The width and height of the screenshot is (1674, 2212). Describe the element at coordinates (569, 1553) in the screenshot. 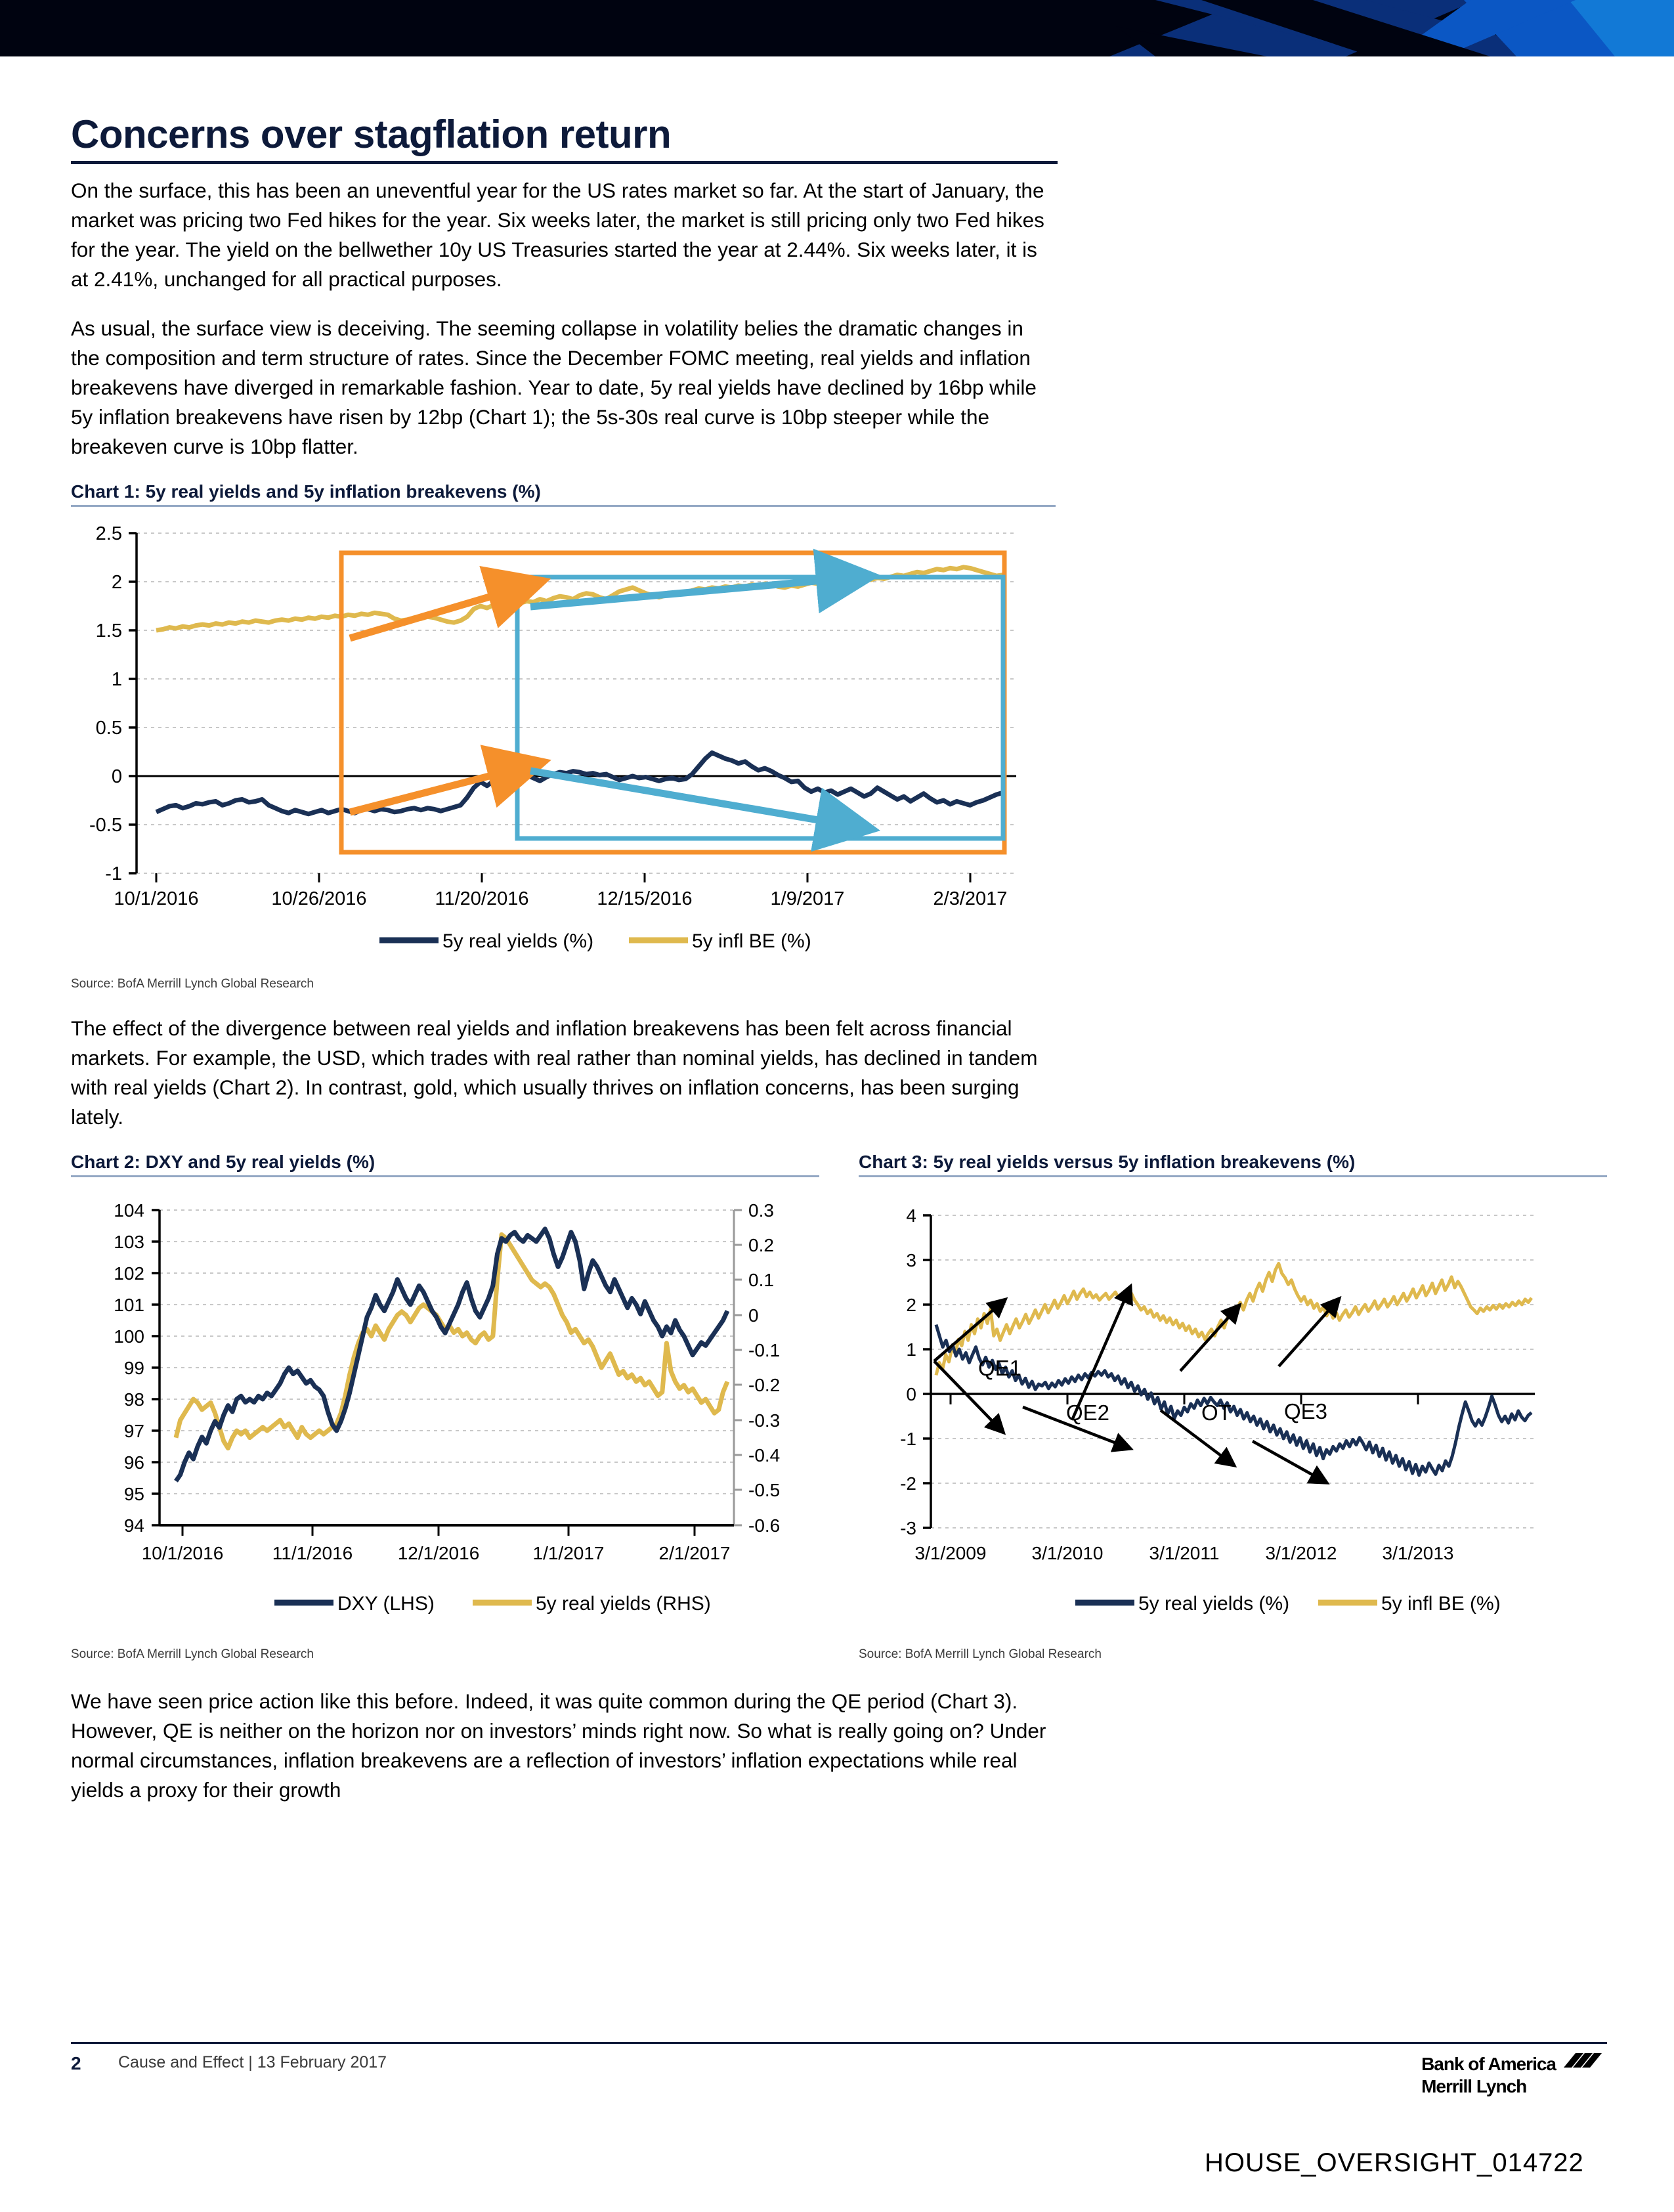

I see `x-tick: 1/1/2017` at that location.